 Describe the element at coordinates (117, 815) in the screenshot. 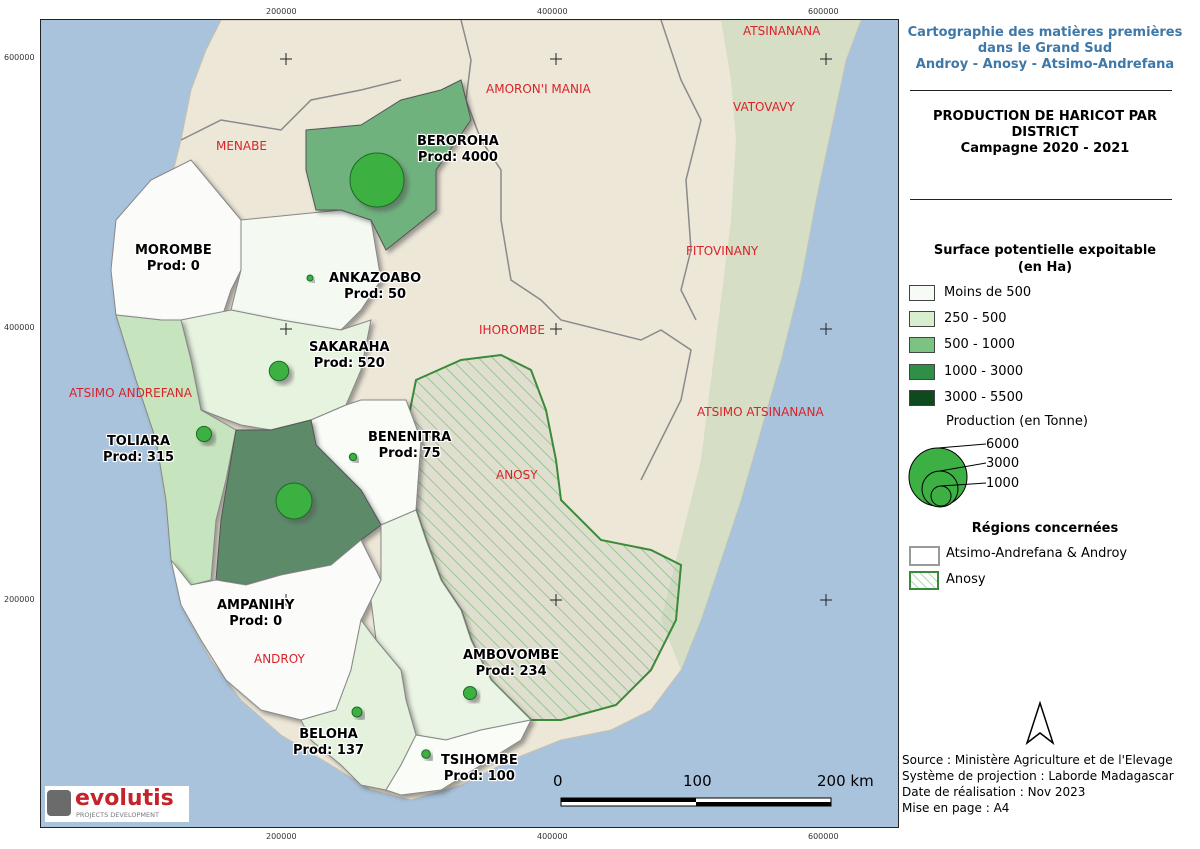

I see `logo-tagline: PROJECTS DEVELOPMENT` at that location.